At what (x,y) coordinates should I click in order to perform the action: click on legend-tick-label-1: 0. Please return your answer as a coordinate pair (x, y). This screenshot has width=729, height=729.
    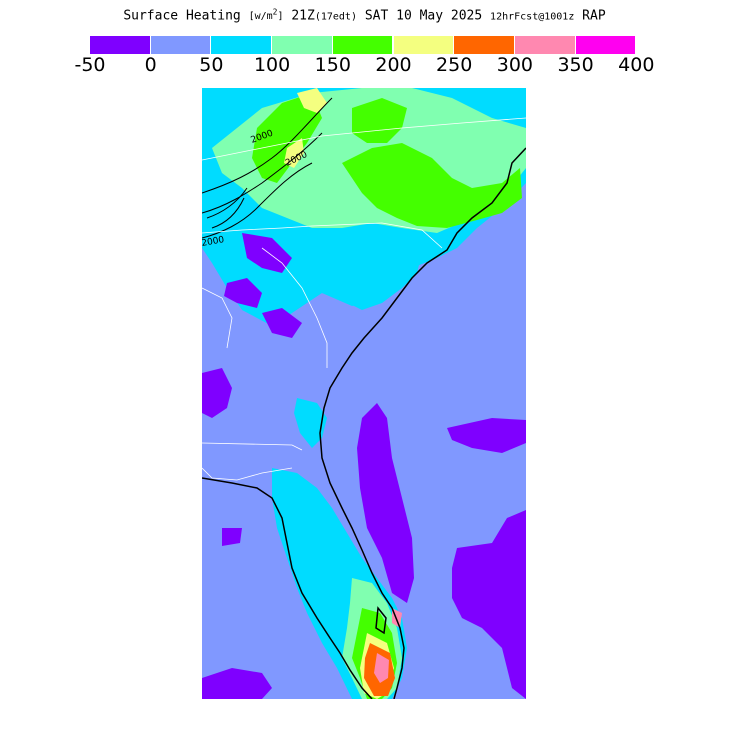
    Looking at the image, I should click on (150, 65).